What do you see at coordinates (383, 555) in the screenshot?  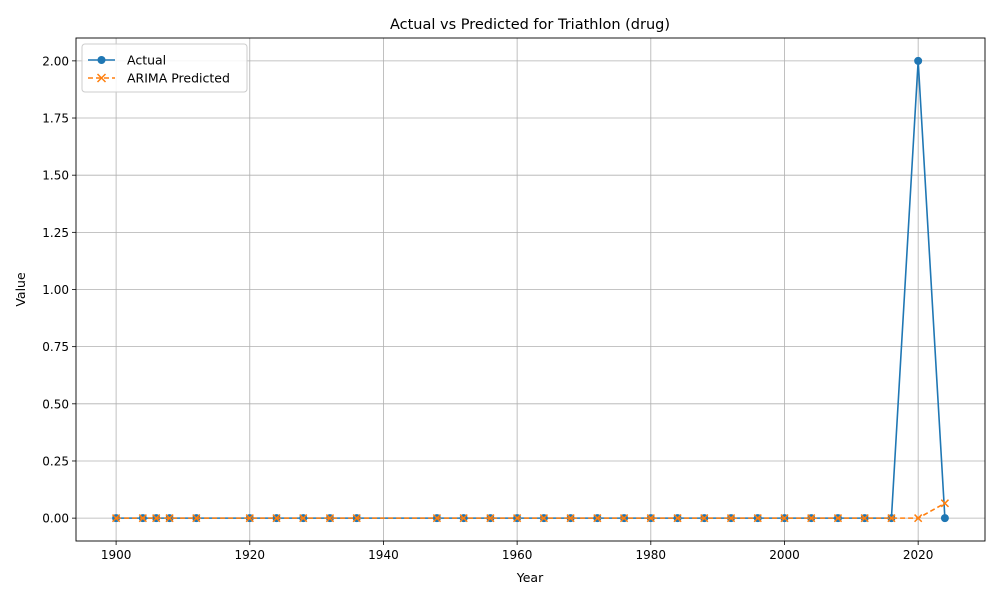 I see `x-tick-label: 1940` at bounding box center [383, 555].